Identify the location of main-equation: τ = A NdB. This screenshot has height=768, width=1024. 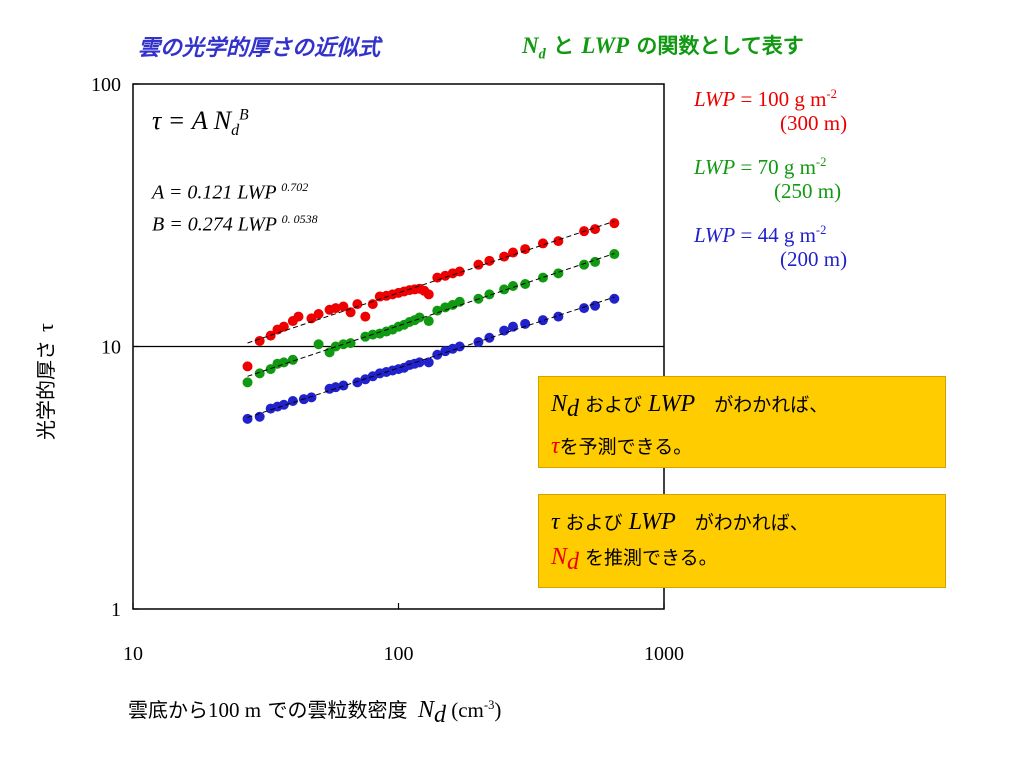
(200, 123).